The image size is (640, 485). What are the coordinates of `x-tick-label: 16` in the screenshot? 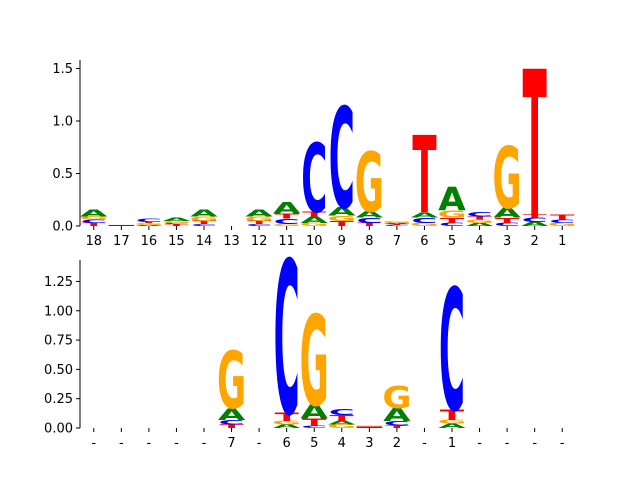 It's located at (149, 241).